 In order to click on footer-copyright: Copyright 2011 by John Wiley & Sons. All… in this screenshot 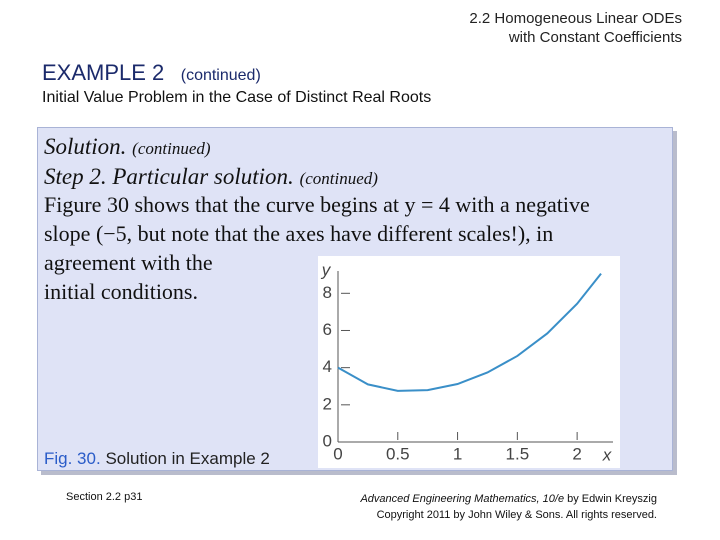, I will do `click(516, 515)`.